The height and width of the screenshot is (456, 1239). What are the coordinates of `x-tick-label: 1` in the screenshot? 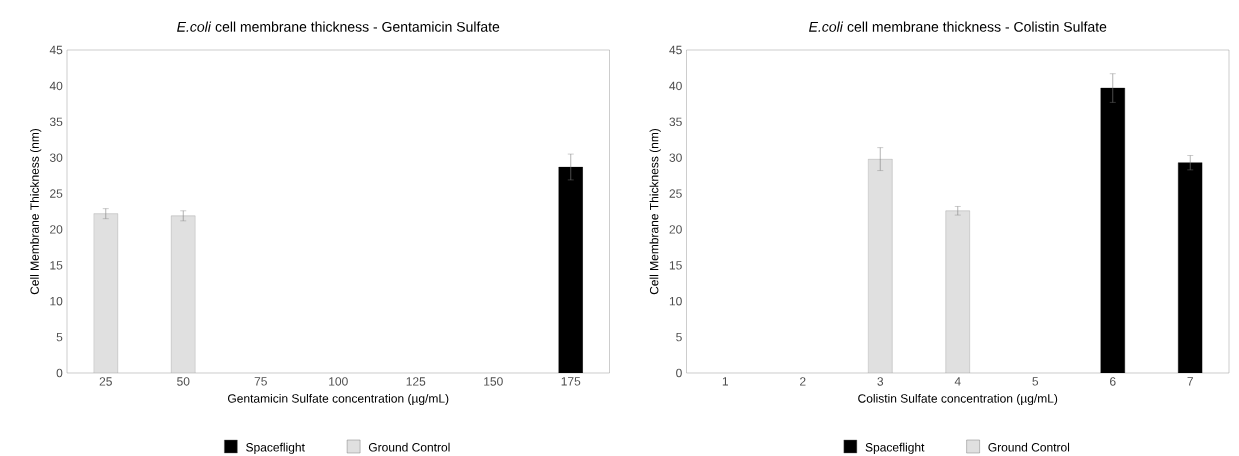 It's located at (725, 381).